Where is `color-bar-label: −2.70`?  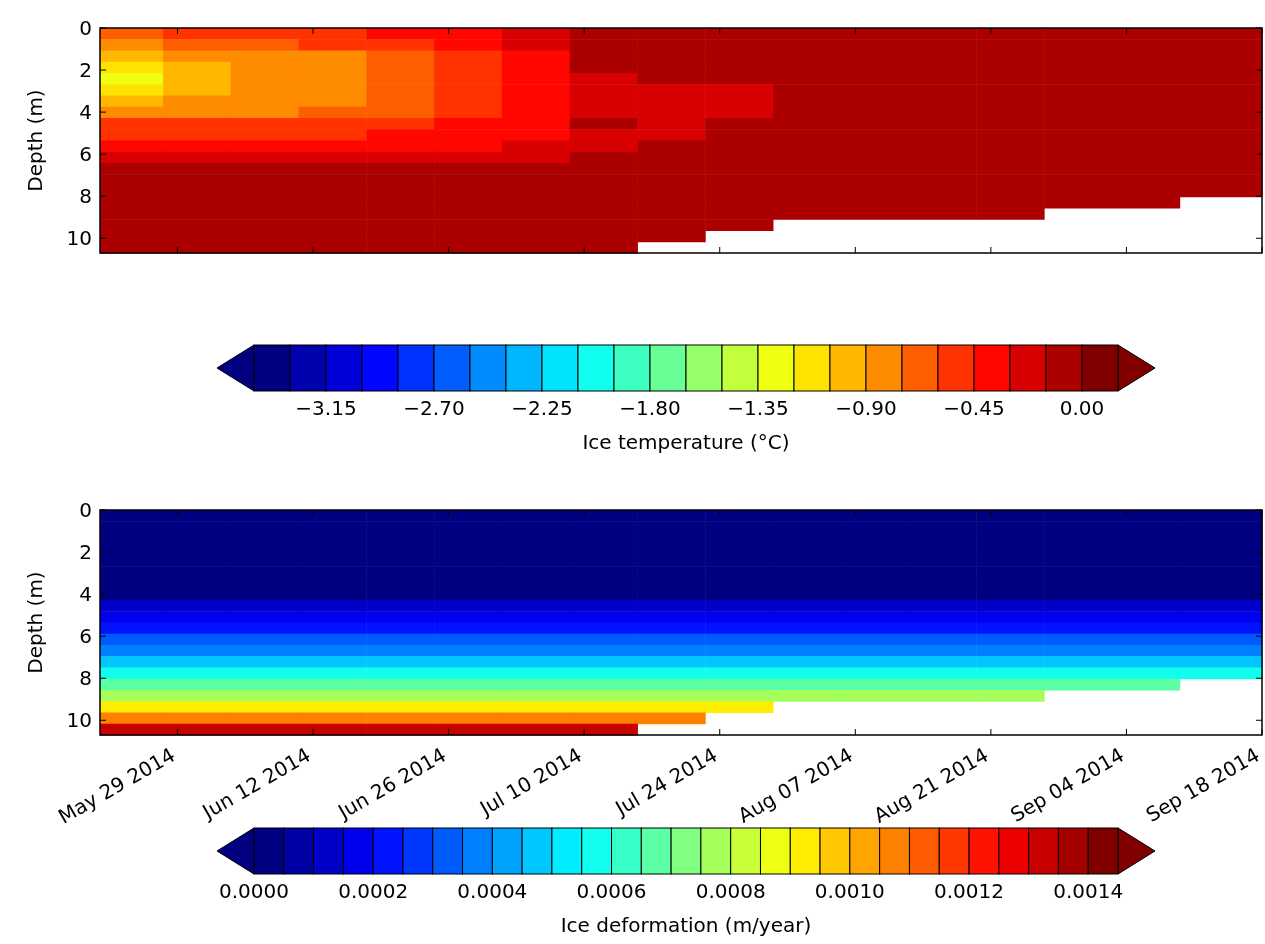 color-bar-label: −2.70 is located at coordinates (434, 408).